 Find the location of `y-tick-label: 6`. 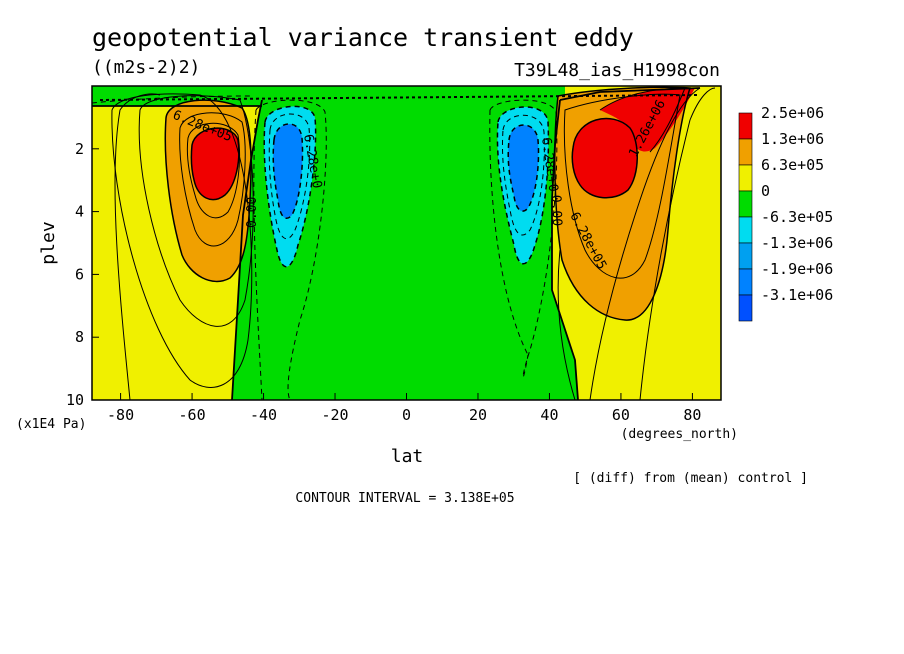

y-tick-label: 6 is located at coordinates (79, 274).